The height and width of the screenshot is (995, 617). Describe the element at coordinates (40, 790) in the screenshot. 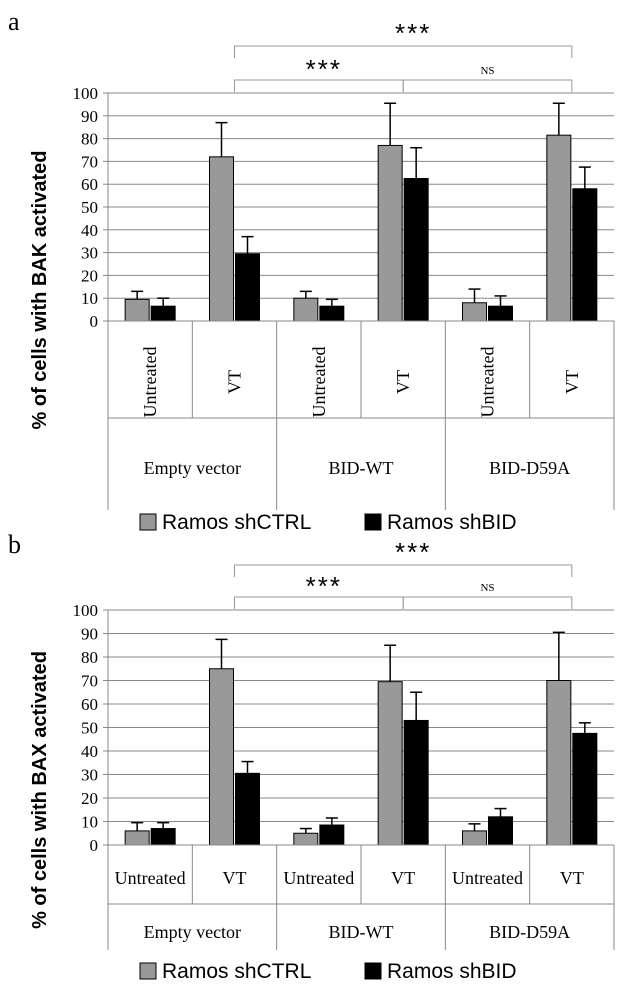

I see `panel-b-y-axis-label: % of cells with BAX activated` at that location.